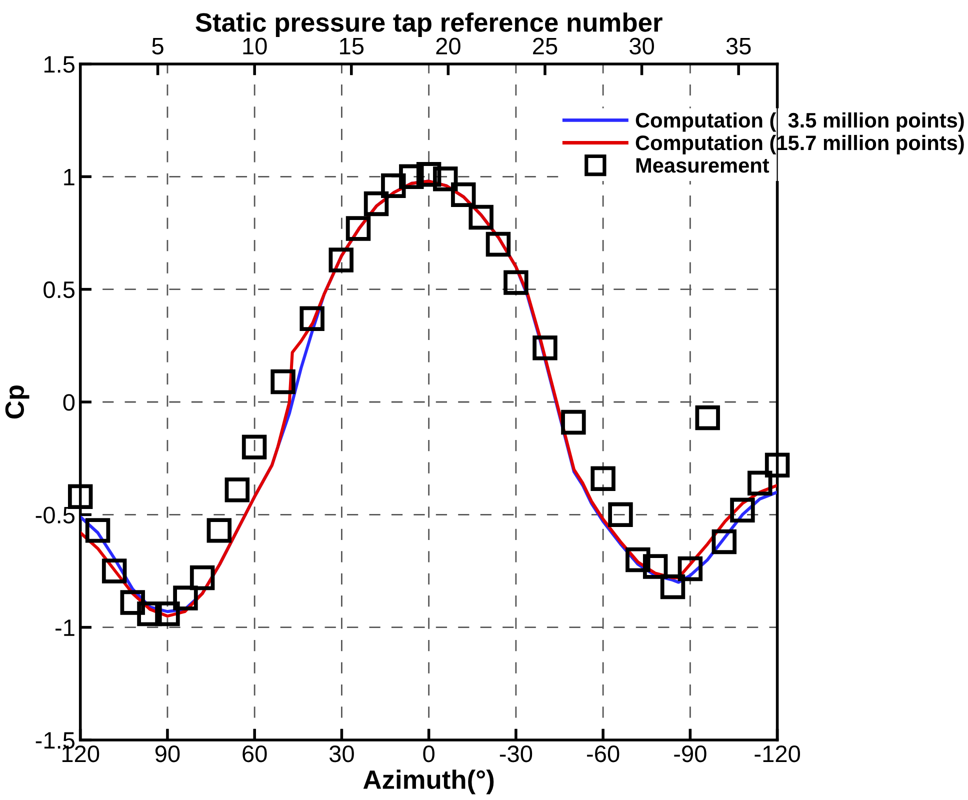 Image resolution: width=968 pixels, height=800 pixels. I want to click on x-tick-label: -30, so click(516, 753).